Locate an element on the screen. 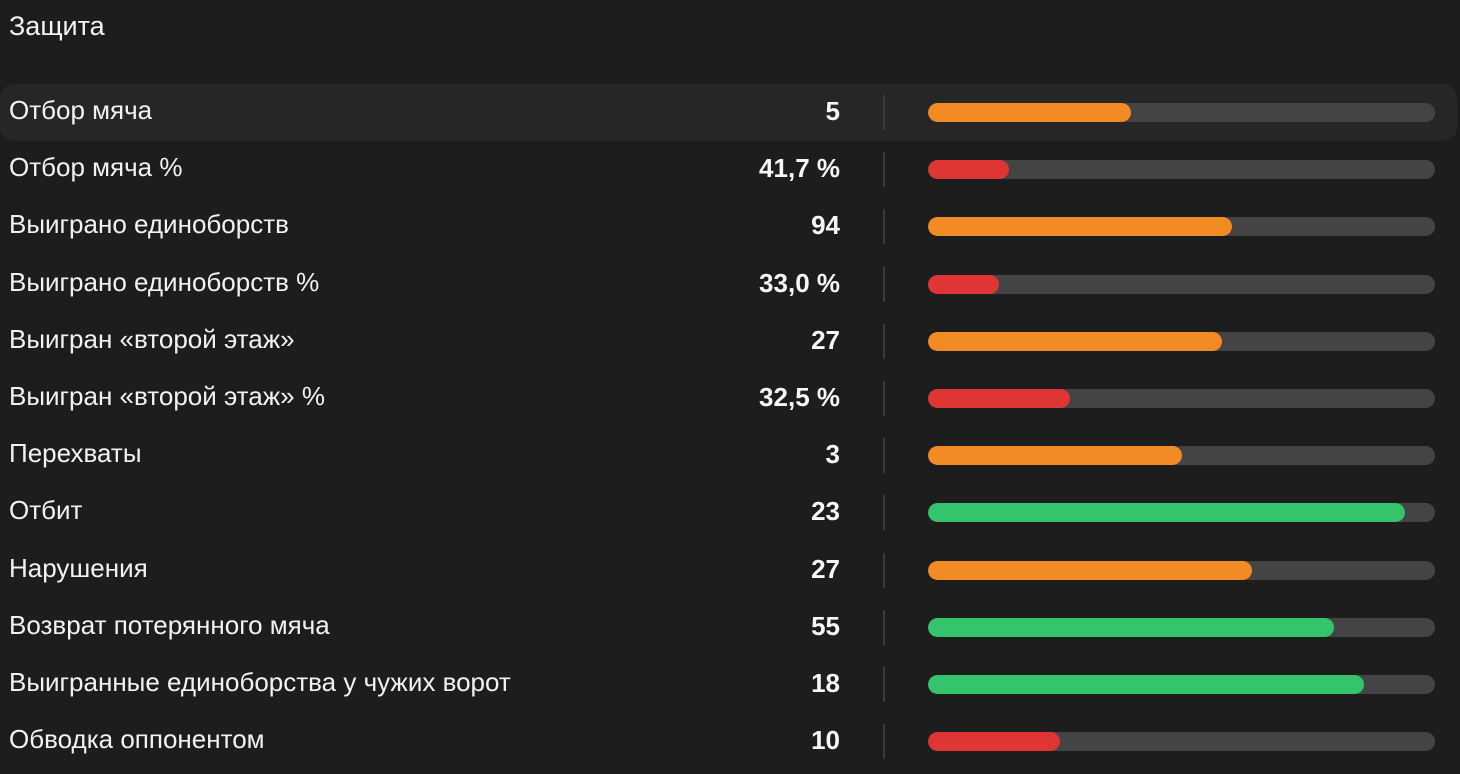  stat-label: Нарушения is located at coordinates (78, 567).